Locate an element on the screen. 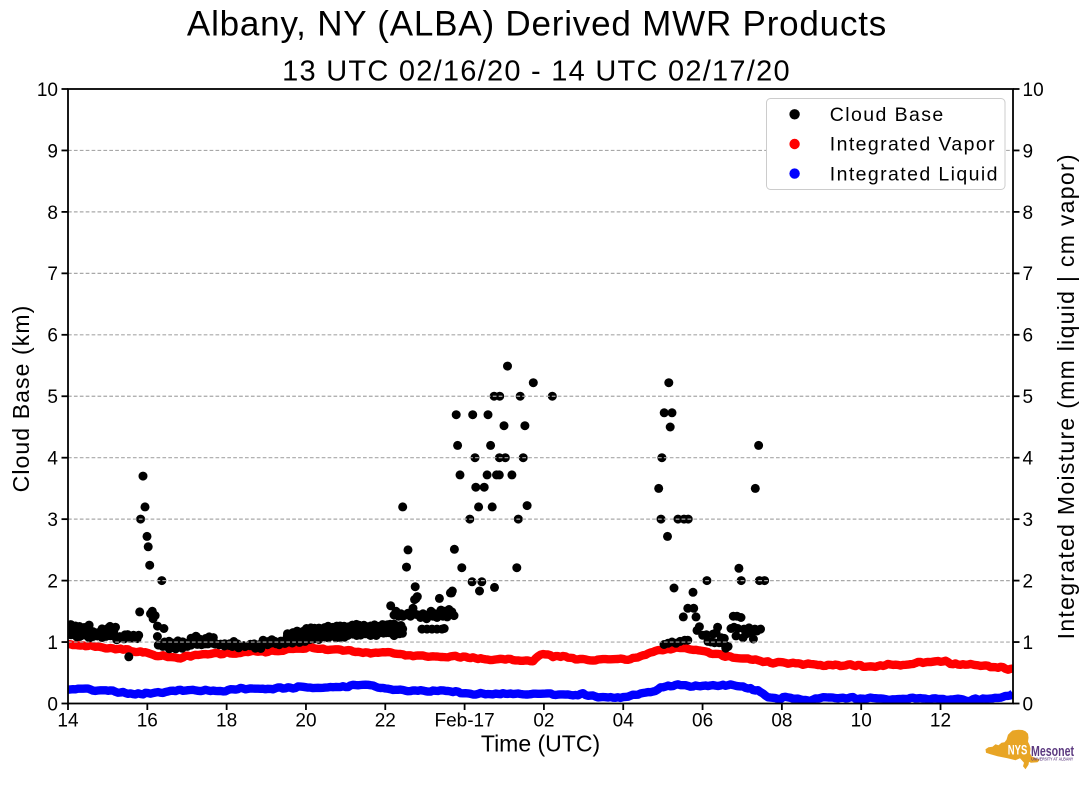 The height and width of the screenshot is (809, 1089). svg-text: 04 is located at coordinates (624, 721).